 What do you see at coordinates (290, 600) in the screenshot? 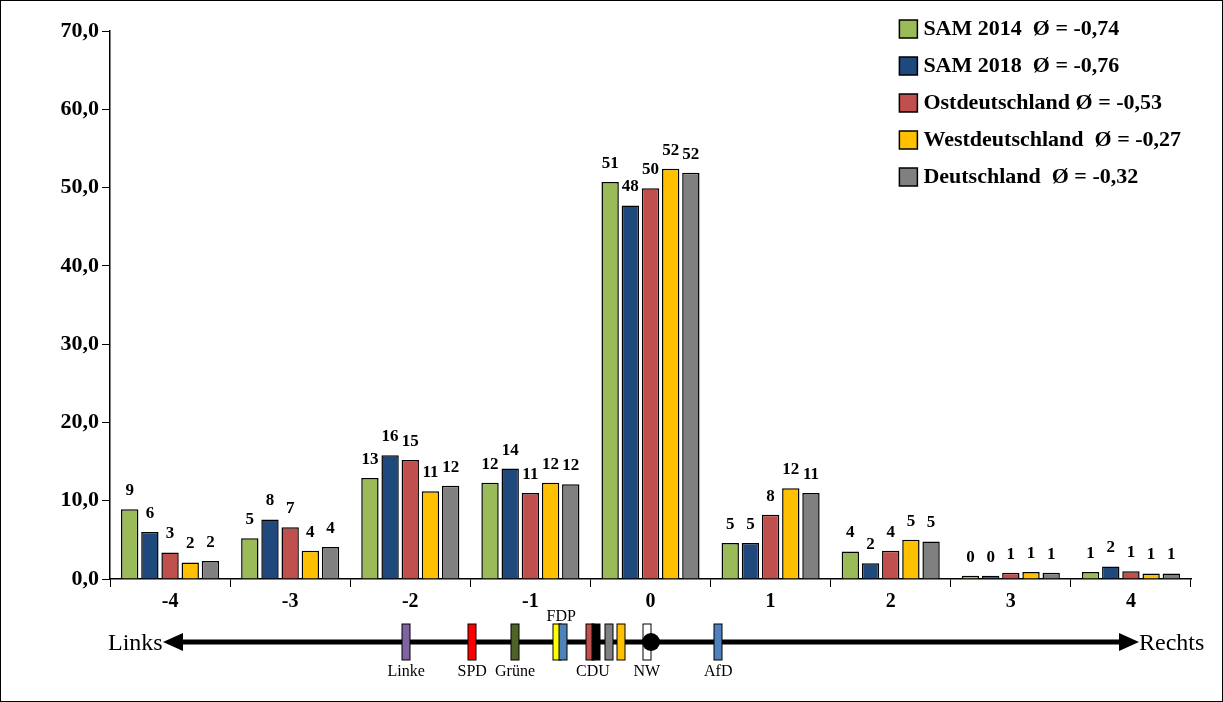
I see `x-tick-label: -3` at bounding box center [290, 600].